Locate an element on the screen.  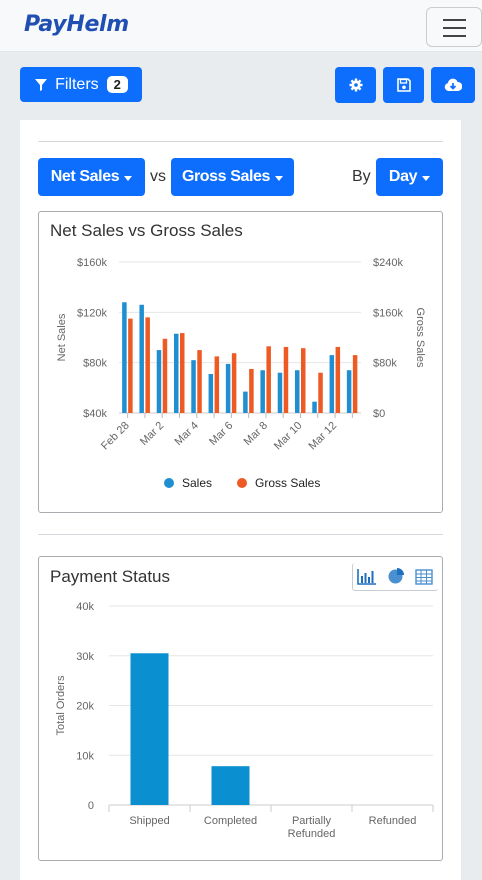
y2-axis-label: Gross Sales is located at coordinates (420, 338).